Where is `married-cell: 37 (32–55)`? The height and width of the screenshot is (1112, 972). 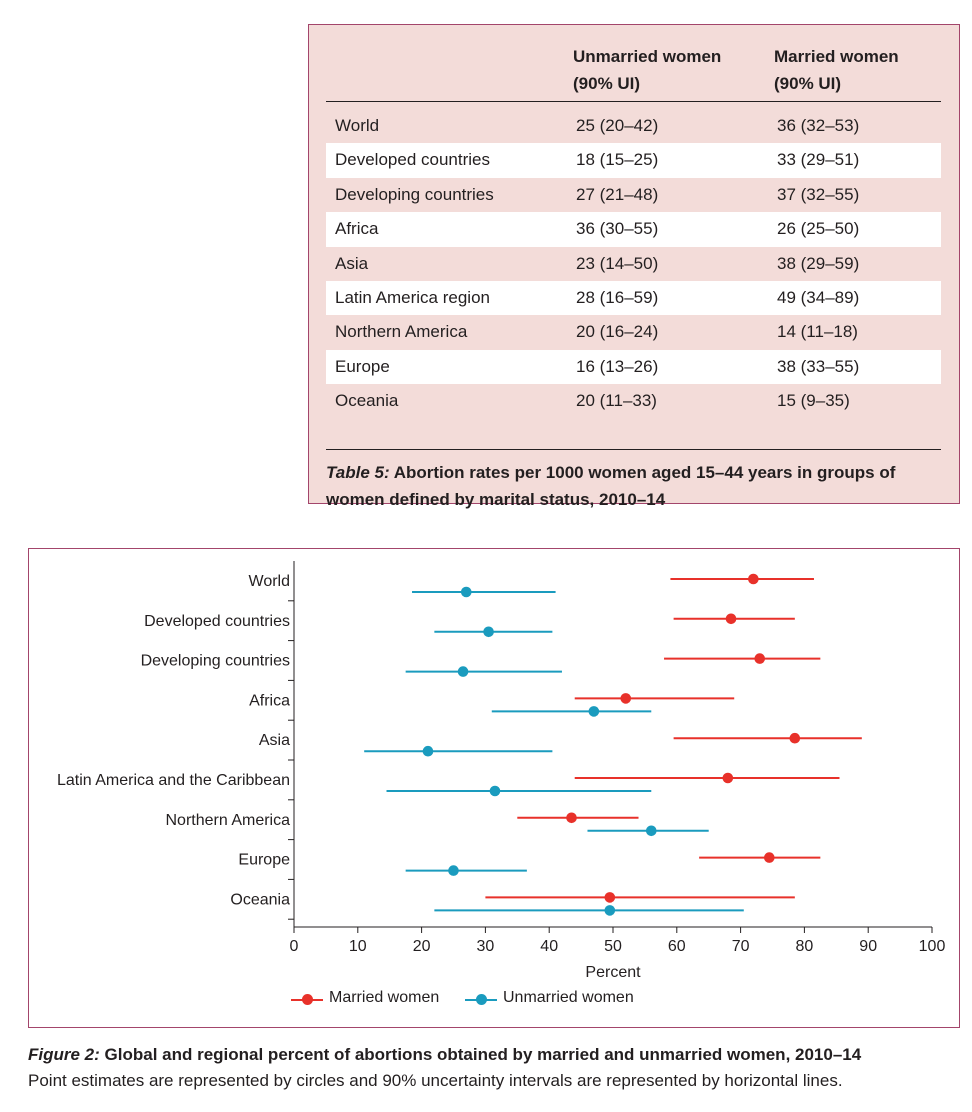
married-cell: 37 (32–55) is located at coordinates (818, 194).